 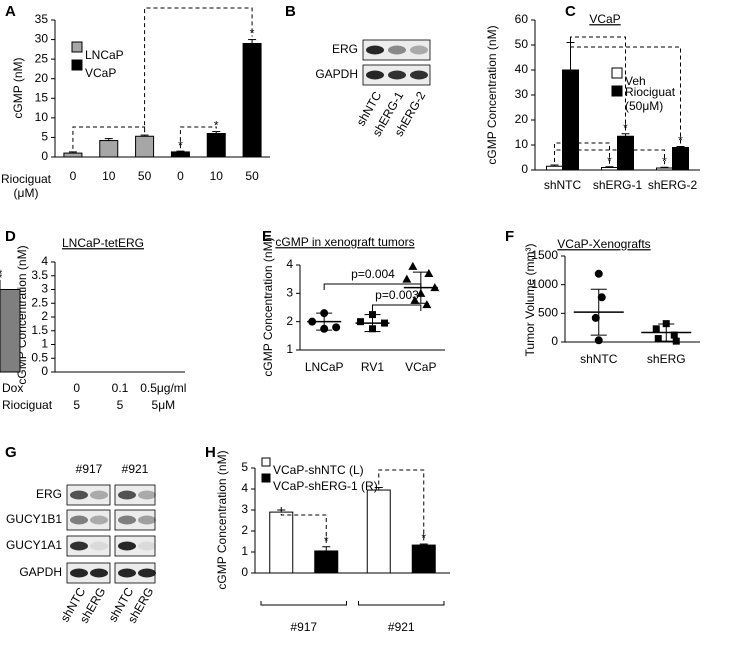 What do you see at coordinates (604, 19) in the screenshot?
I see `chart-title: VCaP` at bounding box center [604, 19].